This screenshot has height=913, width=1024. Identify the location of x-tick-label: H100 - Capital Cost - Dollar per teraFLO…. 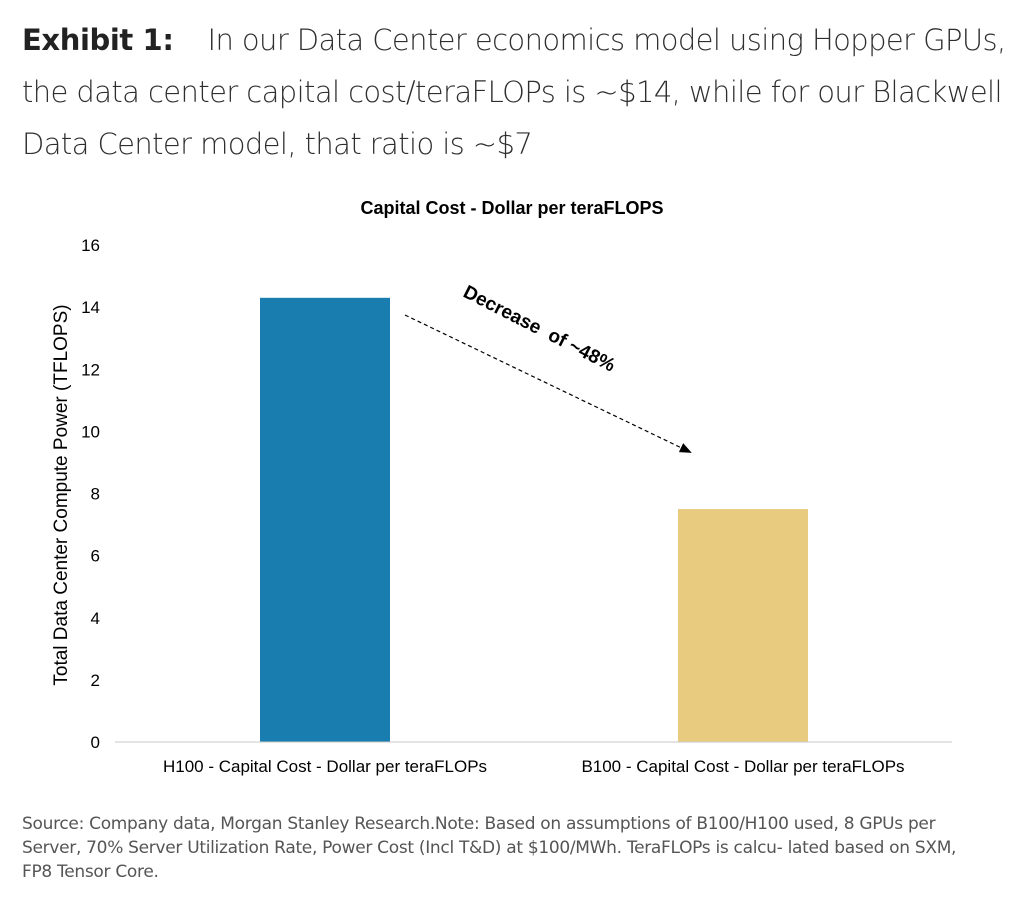
(325, 766).